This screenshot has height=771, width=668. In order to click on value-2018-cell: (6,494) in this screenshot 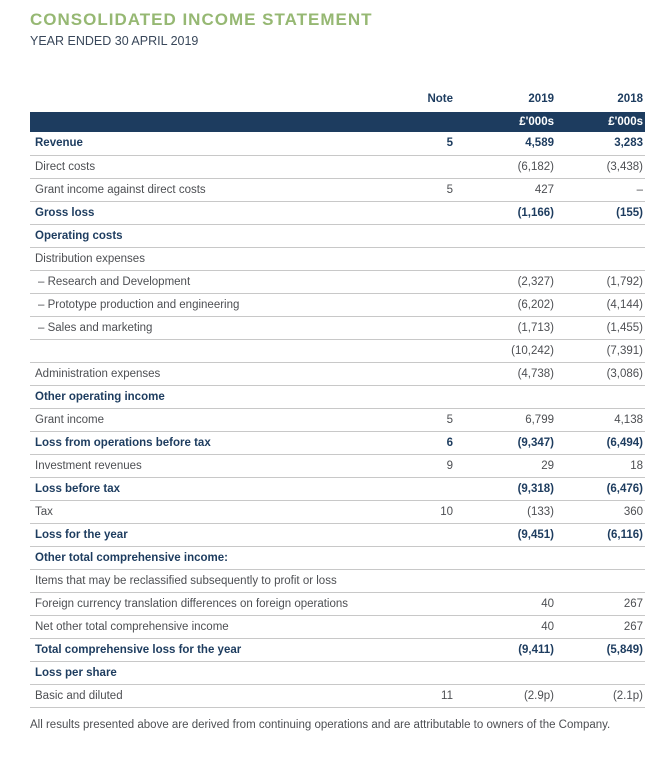, I will do `click(624, 442)`.